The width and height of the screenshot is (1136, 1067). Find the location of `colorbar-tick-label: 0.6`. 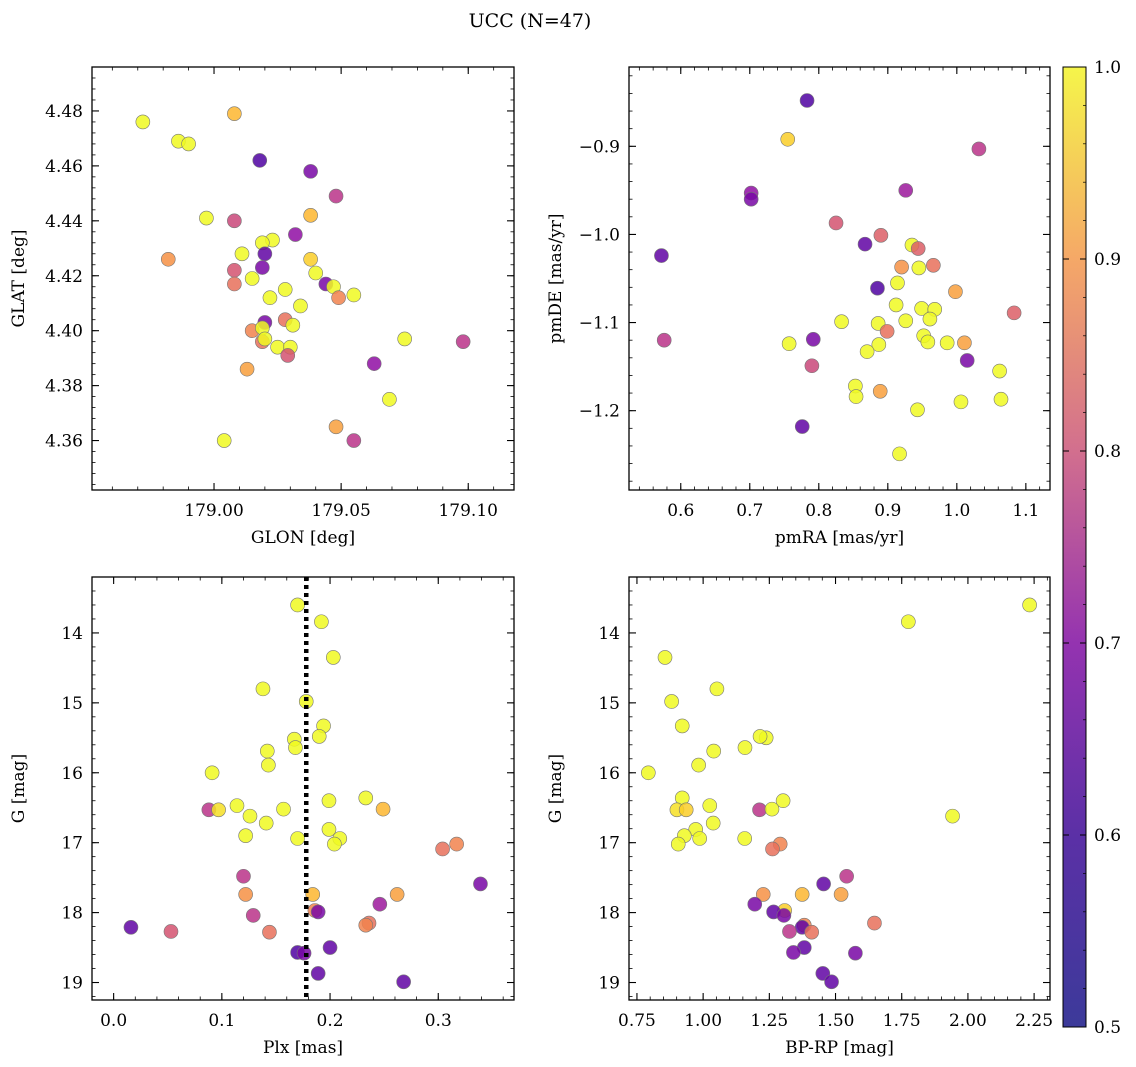

colorbar-tick-label: 0.6 is located at coordinates (1107, 836).